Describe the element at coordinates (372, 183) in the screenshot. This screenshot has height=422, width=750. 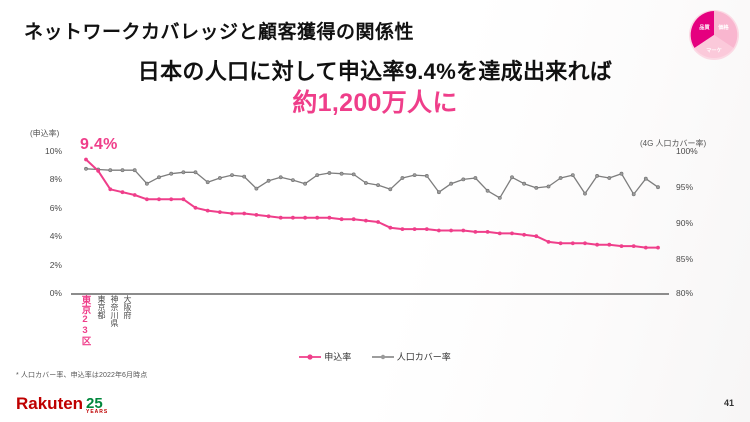
I see `series-line-人口カバー率` at that location.